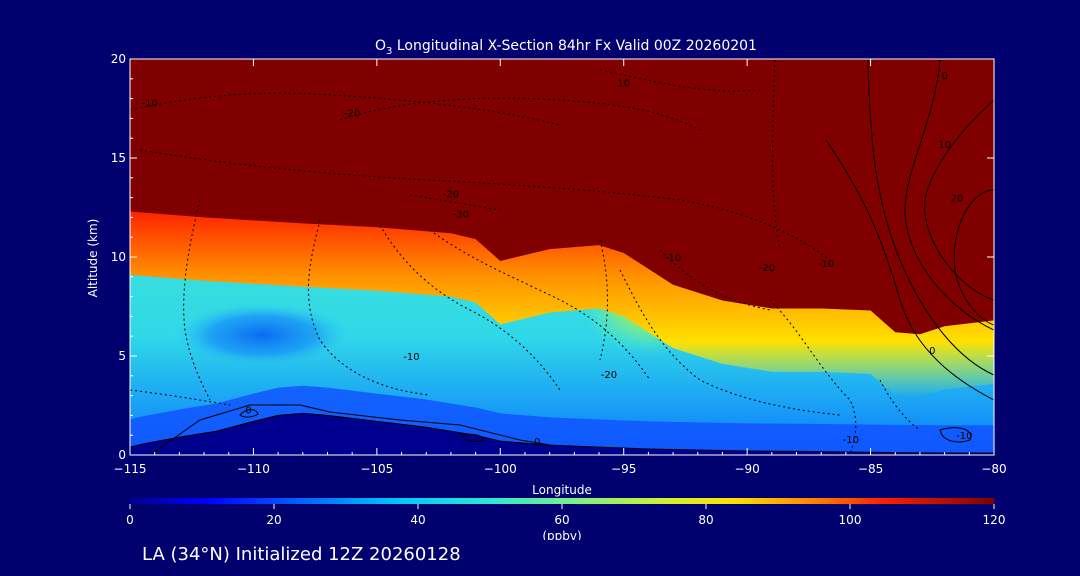 The width and height of the screenshot is (1080, 576). What do you see at coordinates (500, 469) in the screenshot?
I see `x-tick-label: −100` at bounding box center [500, 469].